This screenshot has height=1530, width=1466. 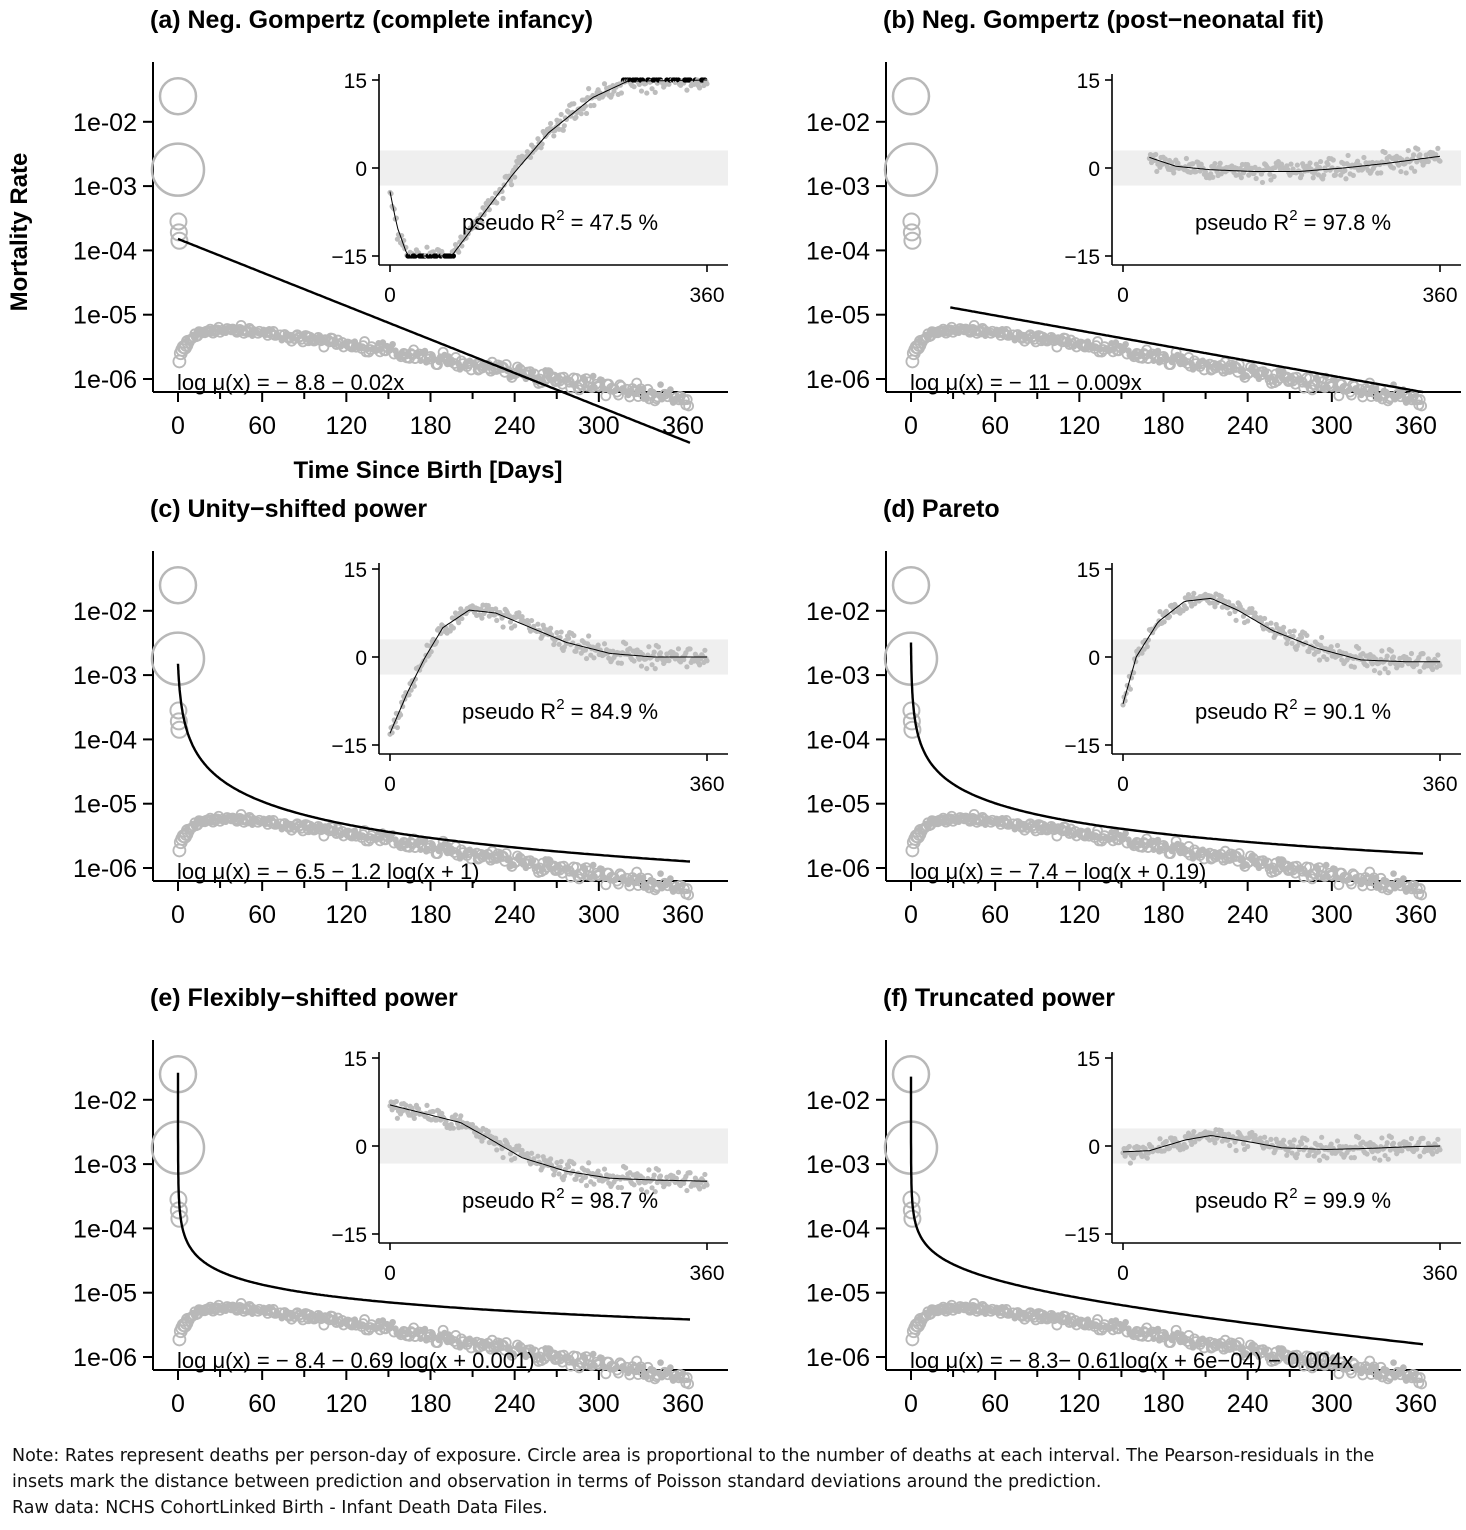 What do you see at coordinates (529, 1166) in the screenshot?
I see `residual-inset: −15 0 15 0 360 pseudo R2 = 98.7 %` at bounding box center [529, 1166].